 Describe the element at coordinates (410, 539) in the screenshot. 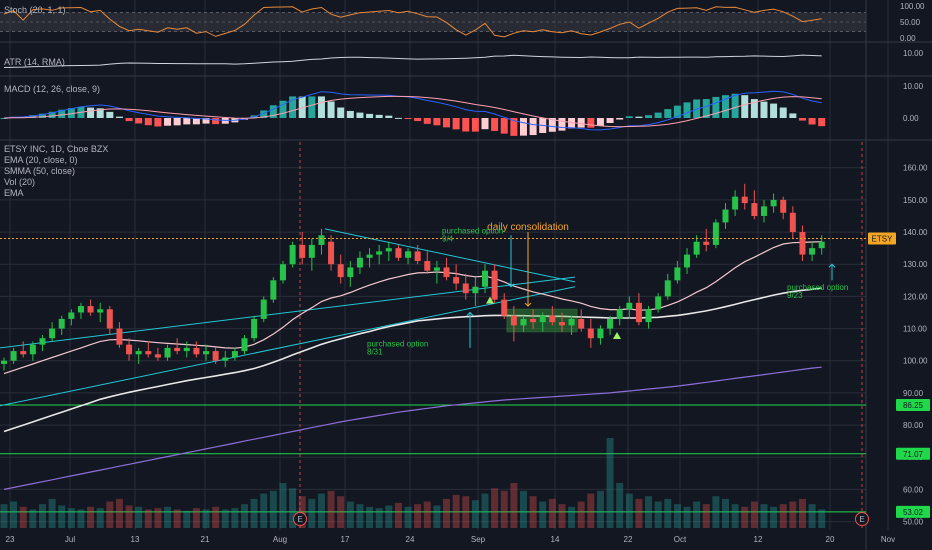

I see `x-tick-label: 24` at that location.